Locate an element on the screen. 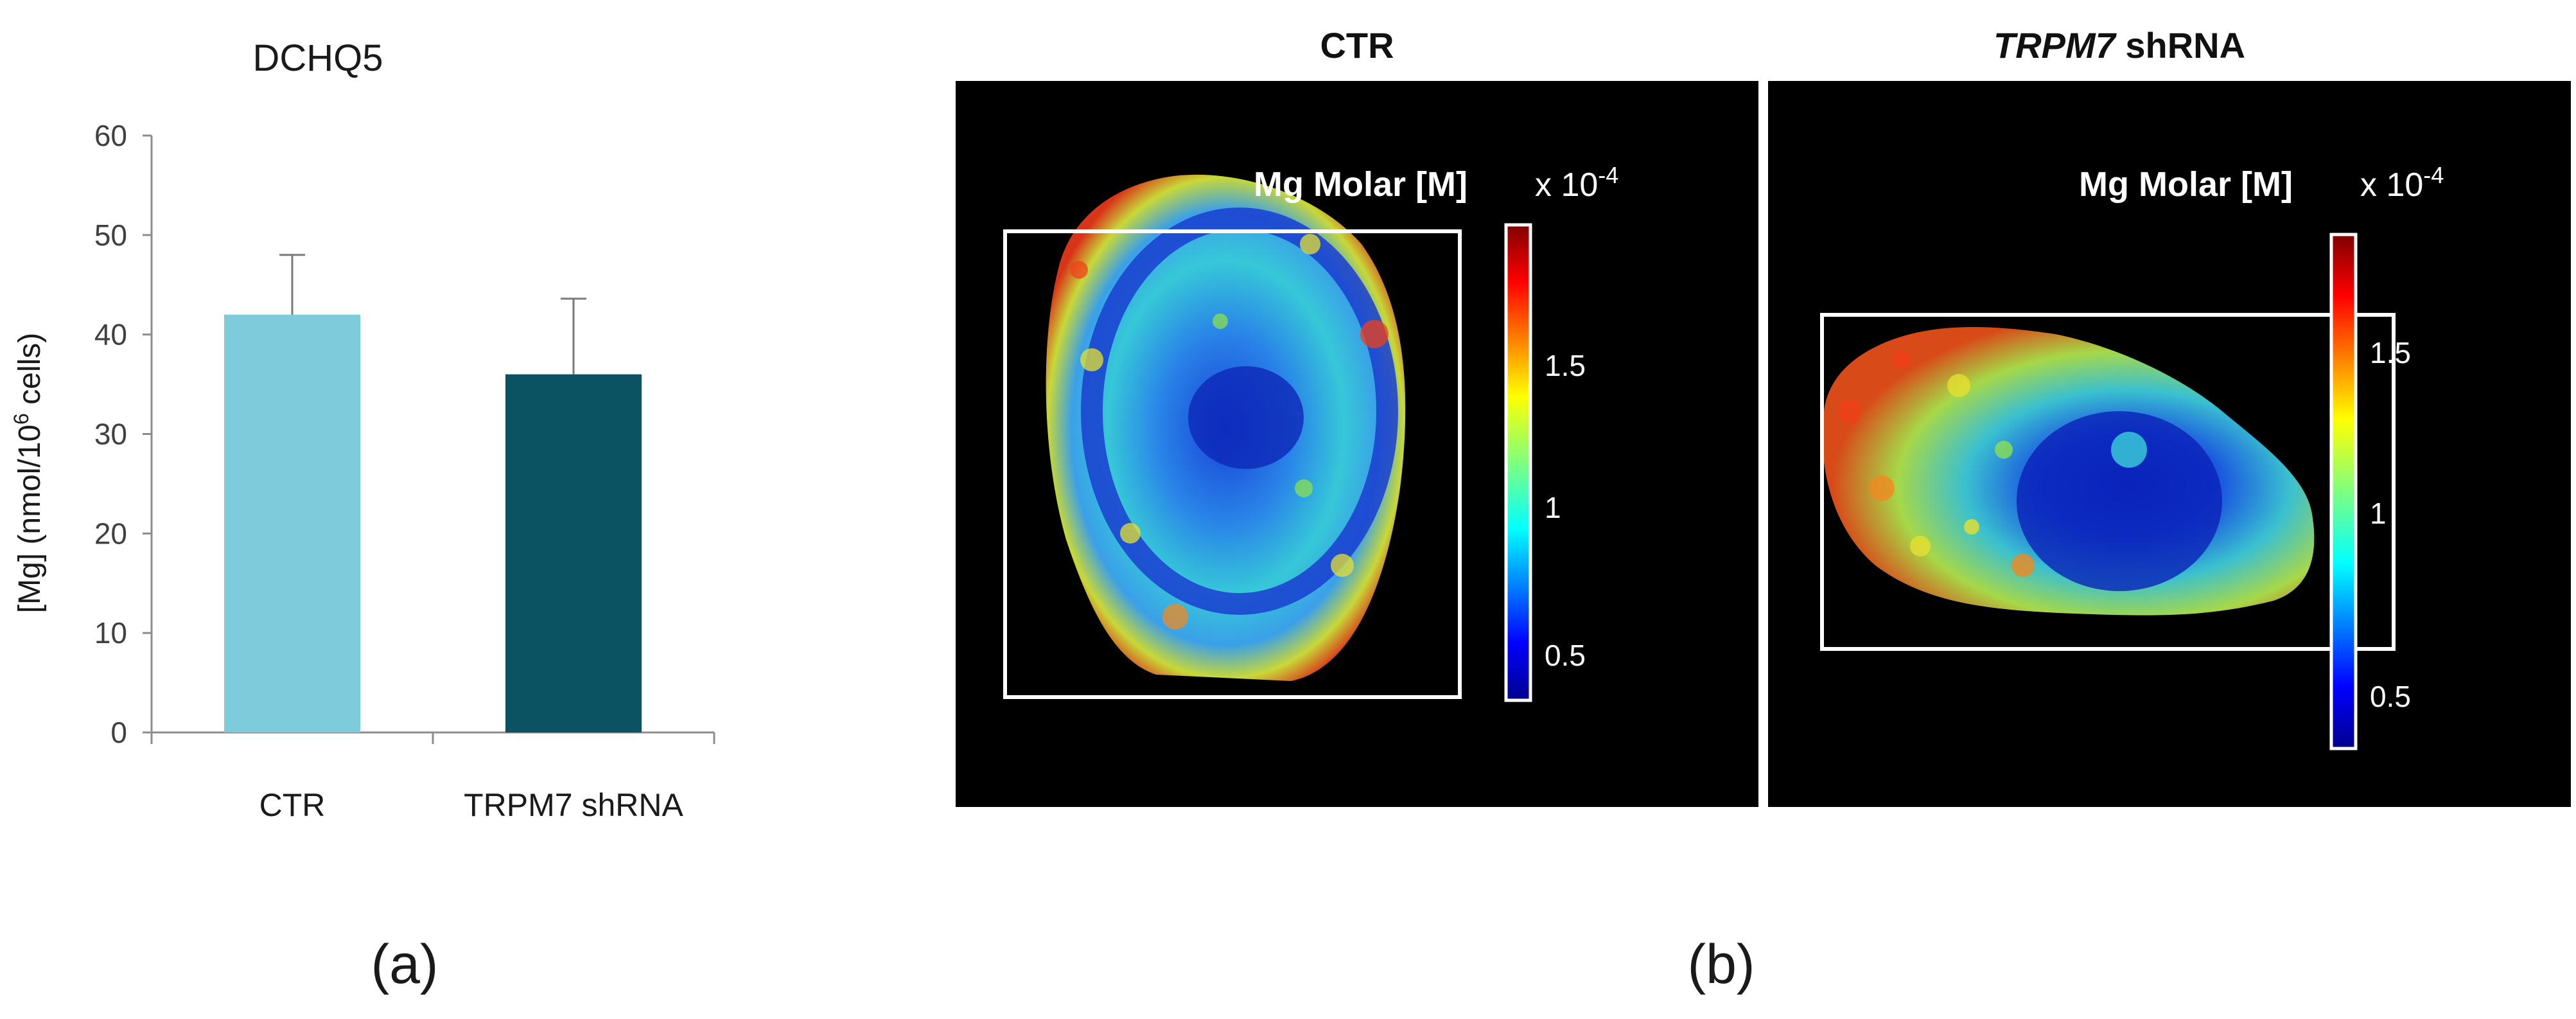 Image resolution: width=2576 pixels, height=1019 pixels. colorbar-tick-ctr-1.5: 1.5 is located at coordinates (1565, 365).